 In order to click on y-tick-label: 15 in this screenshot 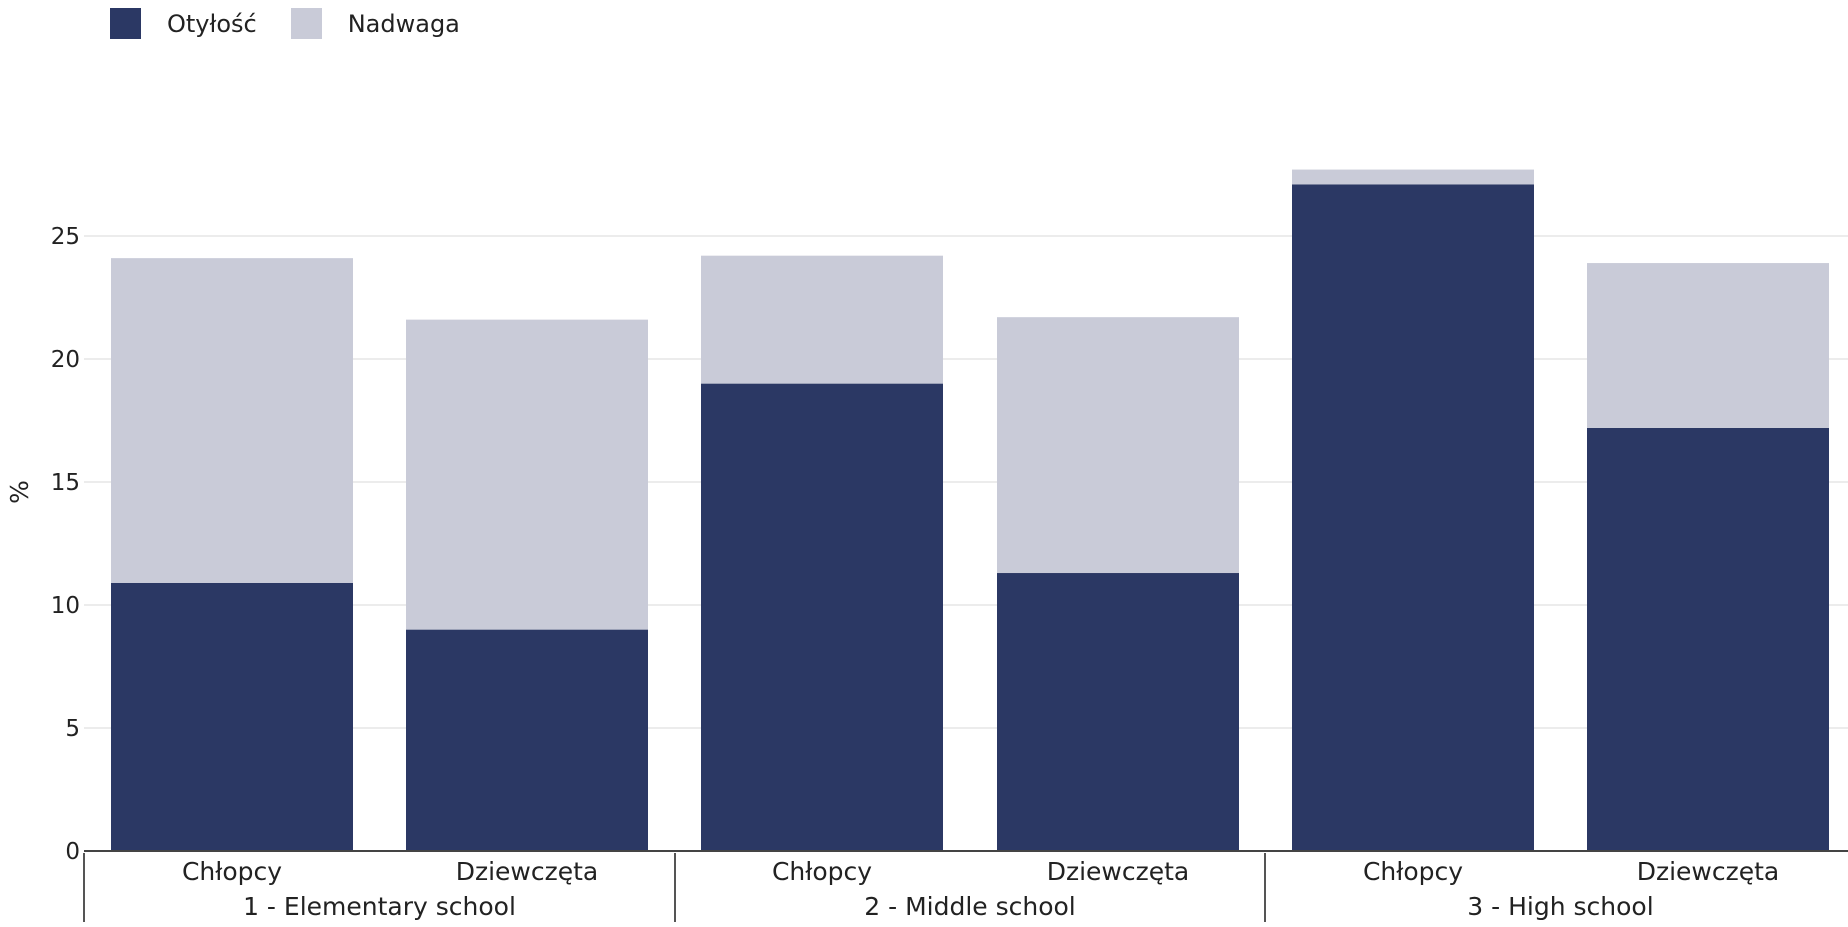, I will do `click(65, 483)`.